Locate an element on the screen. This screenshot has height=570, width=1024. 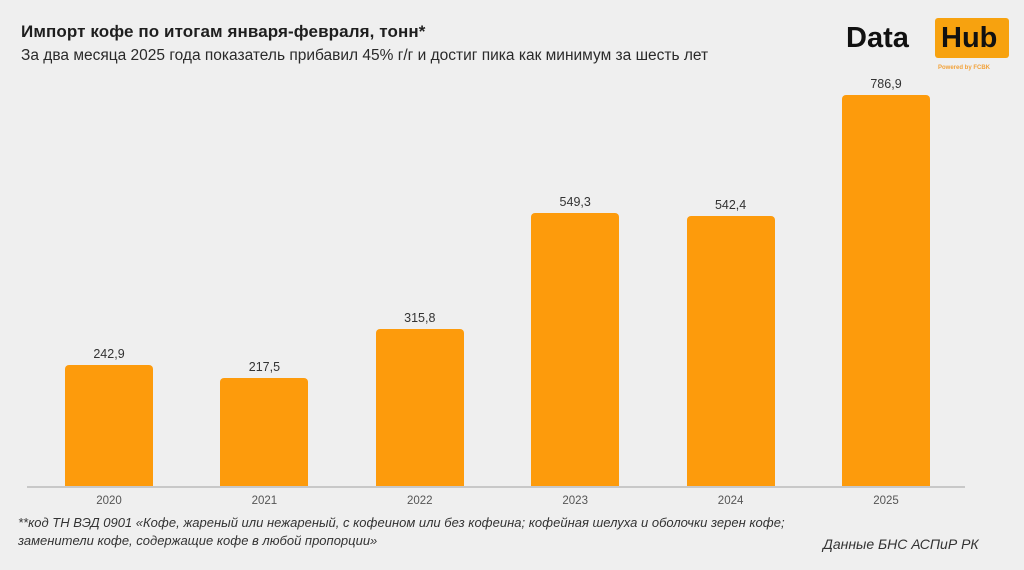
x-axis-line is located at coordinates (496, 487).